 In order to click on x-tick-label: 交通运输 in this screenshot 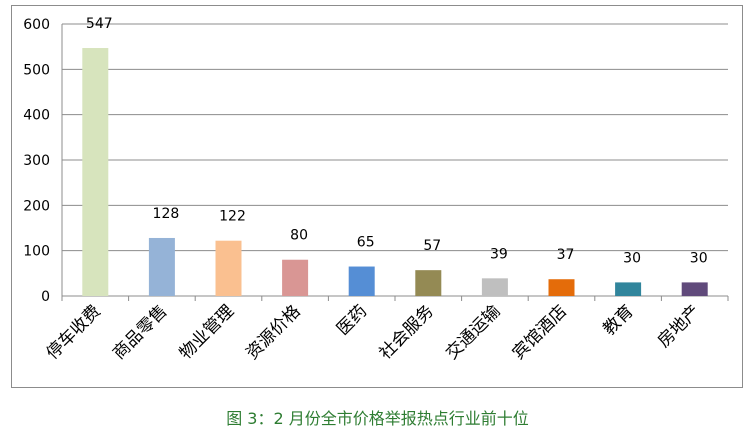, I will do `click(473, 332)`.